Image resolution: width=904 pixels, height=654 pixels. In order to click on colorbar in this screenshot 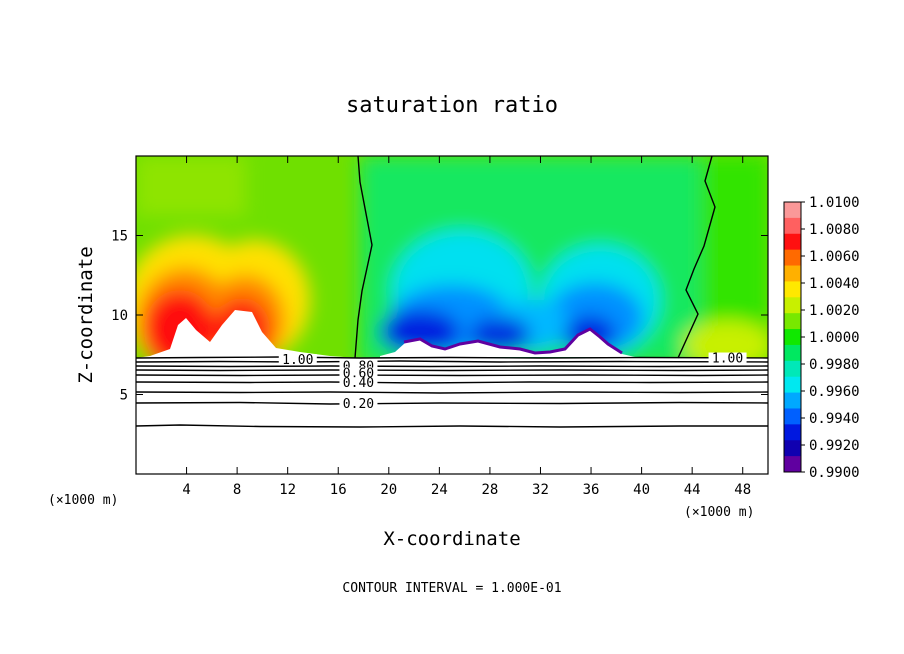, I will do `click(792, 337)`.